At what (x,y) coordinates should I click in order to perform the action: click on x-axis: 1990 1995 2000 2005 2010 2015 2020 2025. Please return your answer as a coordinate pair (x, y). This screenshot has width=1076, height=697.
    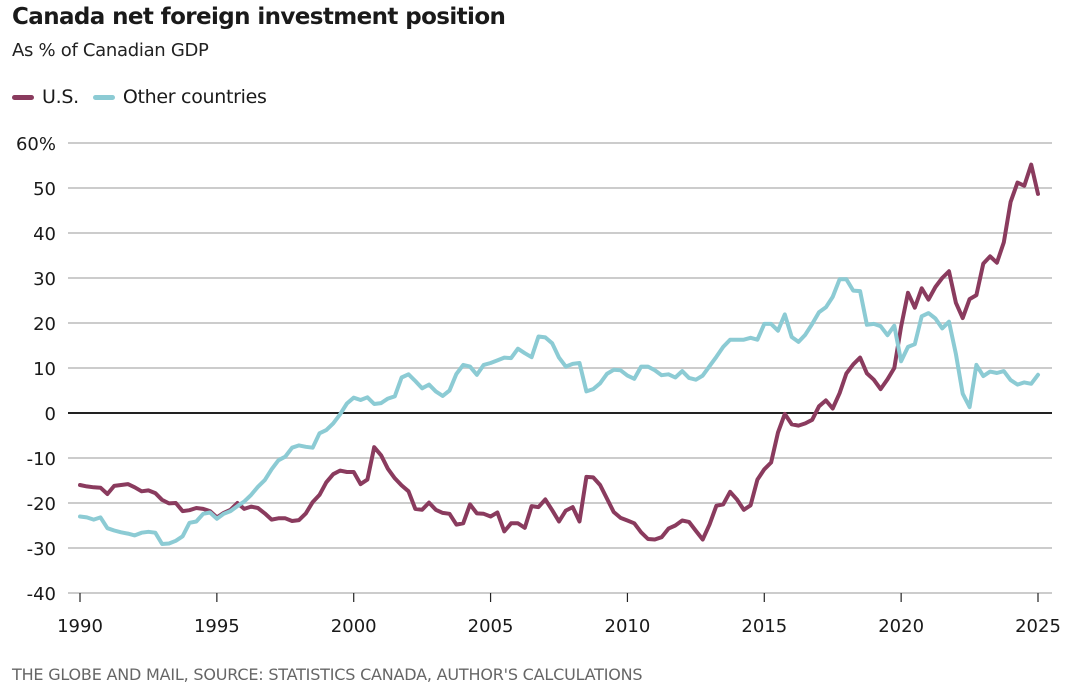
    Looking at the image, I should click on (559, 615).